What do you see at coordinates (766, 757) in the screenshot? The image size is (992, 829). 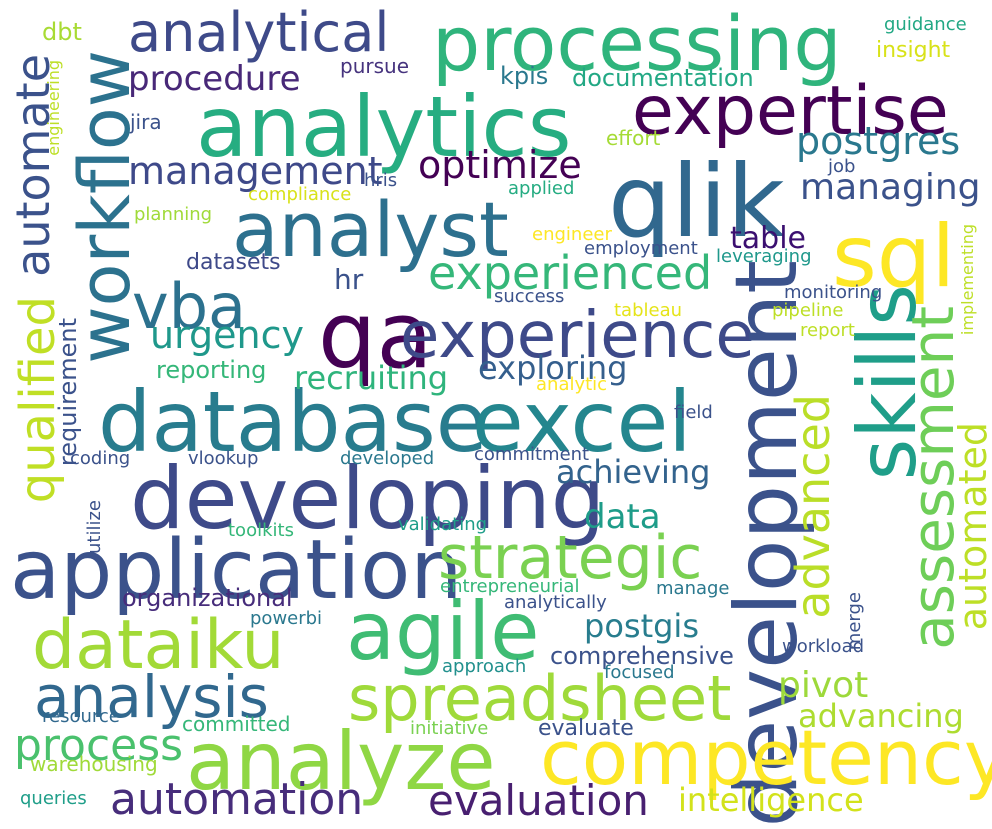 I see `word-competency: competency` at bounding box center [766, 757].